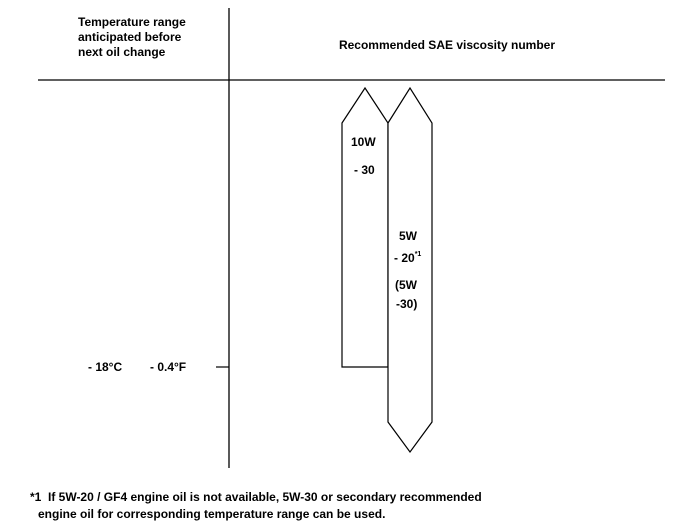  What do you see at coordinates (418, 254) in the screenshot?
I see `footnote-ref: *1` at bounding box center [418, 254].